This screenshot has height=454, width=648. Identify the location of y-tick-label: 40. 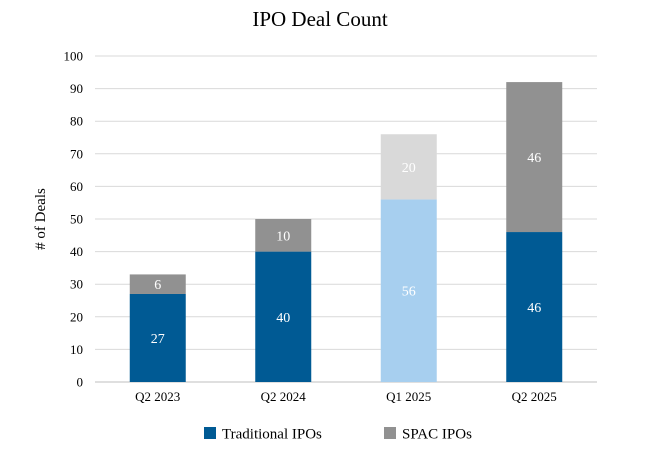
(76, 251).